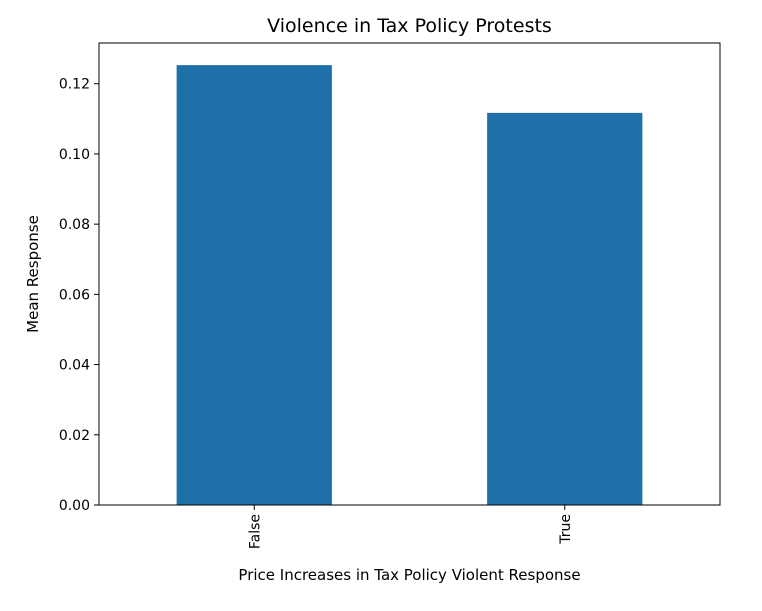  I want to click on y-tick-label: 0.06, so click(74, 295).